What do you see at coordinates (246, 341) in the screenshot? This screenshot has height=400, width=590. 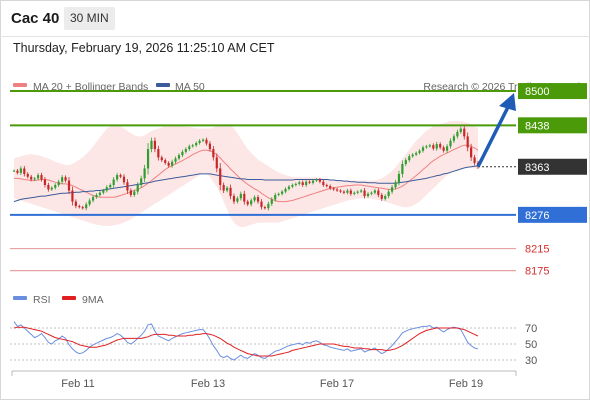 I see `rsi-line` at bounding box center [246, 341].